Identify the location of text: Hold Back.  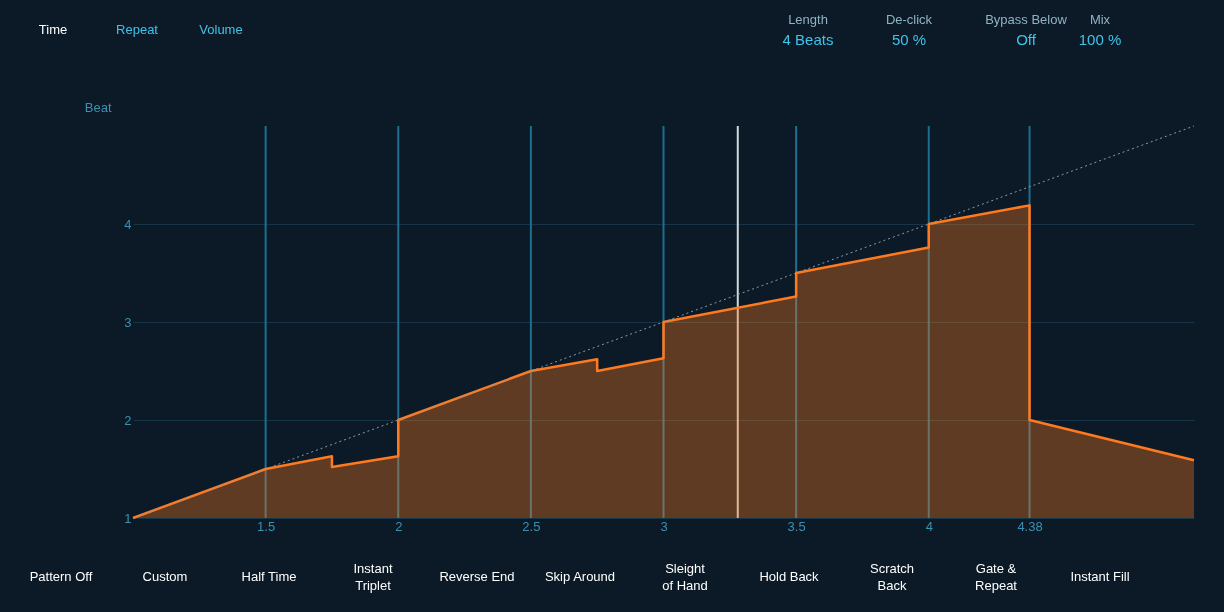
(789, 576).